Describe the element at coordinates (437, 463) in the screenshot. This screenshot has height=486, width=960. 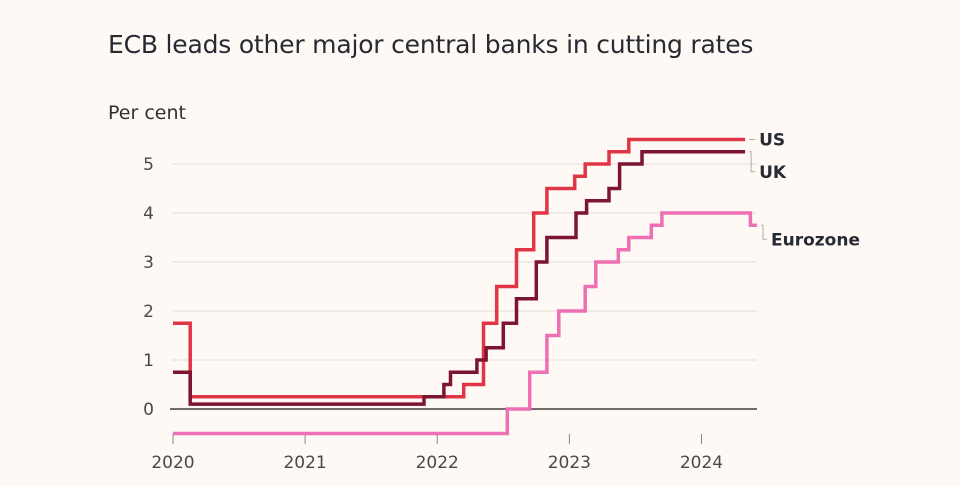
I see `x-tick-label: 2022` at that location.